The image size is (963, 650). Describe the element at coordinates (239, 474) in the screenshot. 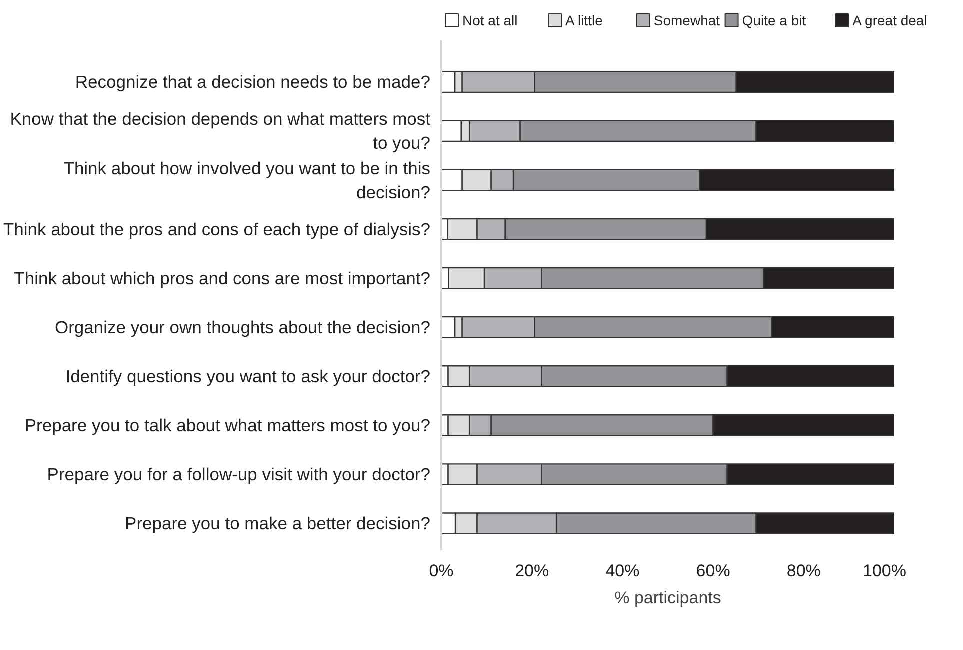

I see `y-tick-label: Prepare you for a follow-up visit with your doctor?` at that location.